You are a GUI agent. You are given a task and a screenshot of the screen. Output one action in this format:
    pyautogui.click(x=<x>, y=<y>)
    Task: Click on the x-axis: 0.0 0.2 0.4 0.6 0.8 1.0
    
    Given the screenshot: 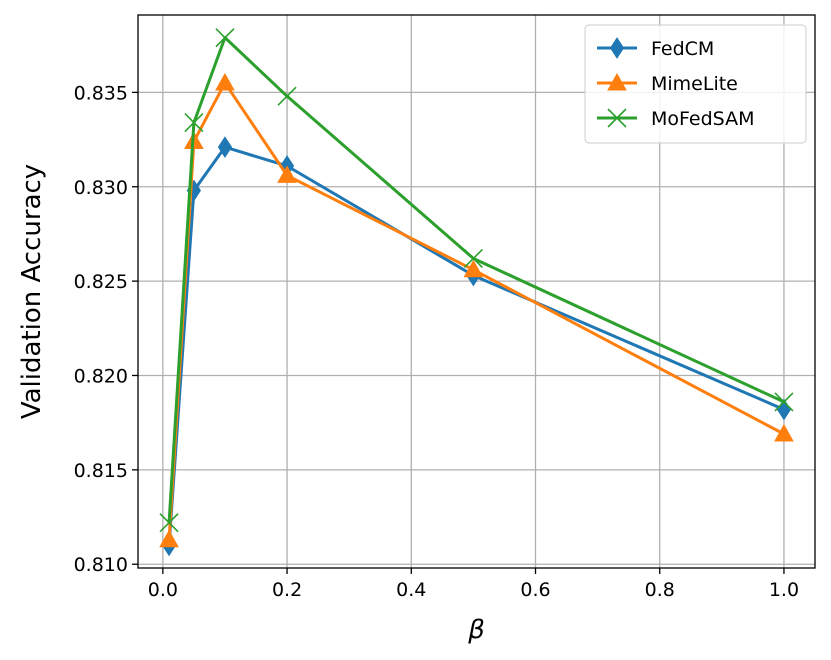 What is the action you would take?
    pyautogui.click(x=473, y=584)
    